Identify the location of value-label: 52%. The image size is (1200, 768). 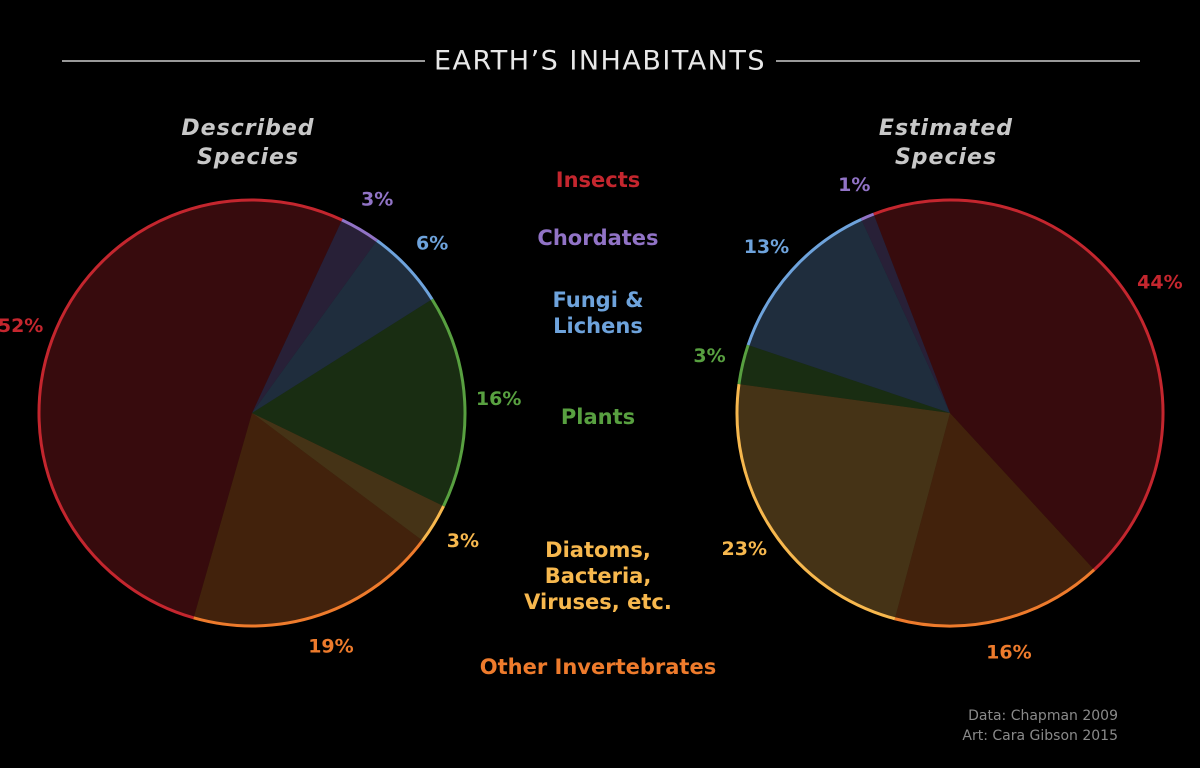
(21, 326).